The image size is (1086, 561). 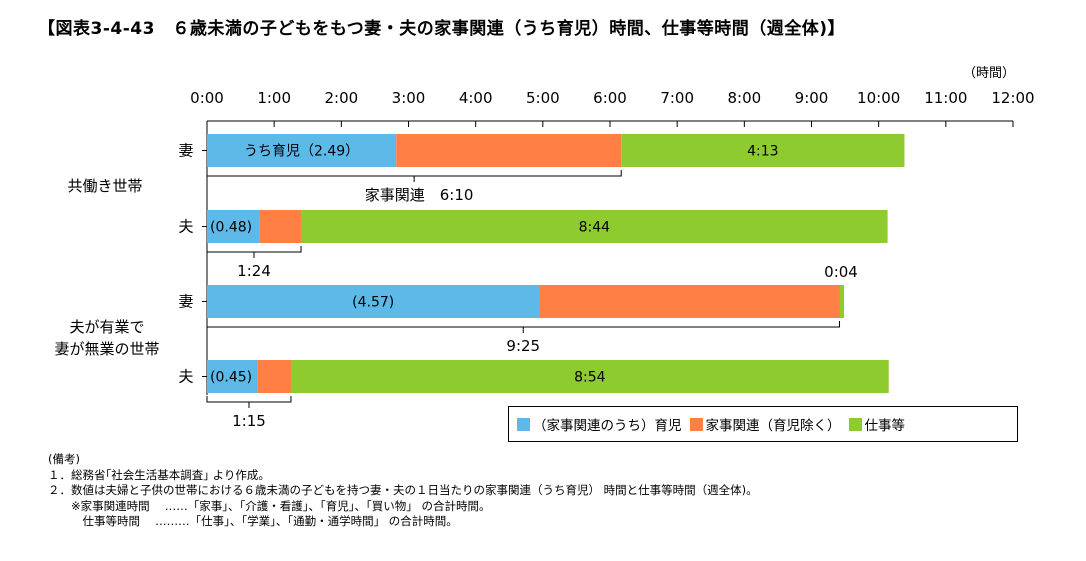 I want to click on bracket-label: 家事関連 6:10, so click(x=419, y=195).